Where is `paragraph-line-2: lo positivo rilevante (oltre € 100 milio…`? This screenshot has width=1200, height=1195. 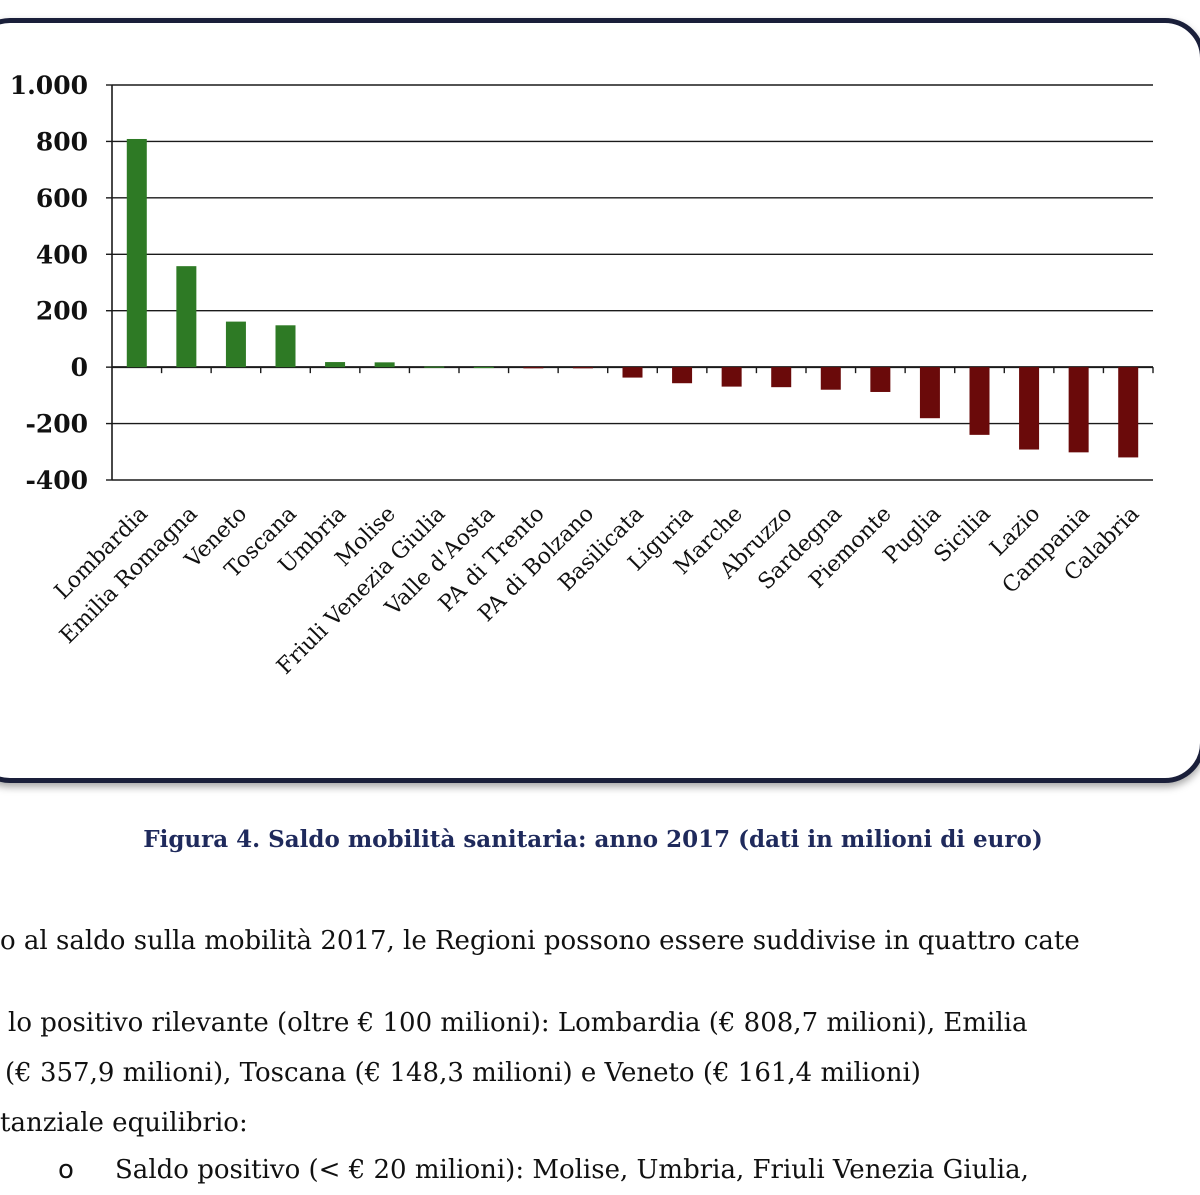 paragraph-line-2: lo positivo rilevante (oltre € 100 milio… is located at coordinates (518, 1023).